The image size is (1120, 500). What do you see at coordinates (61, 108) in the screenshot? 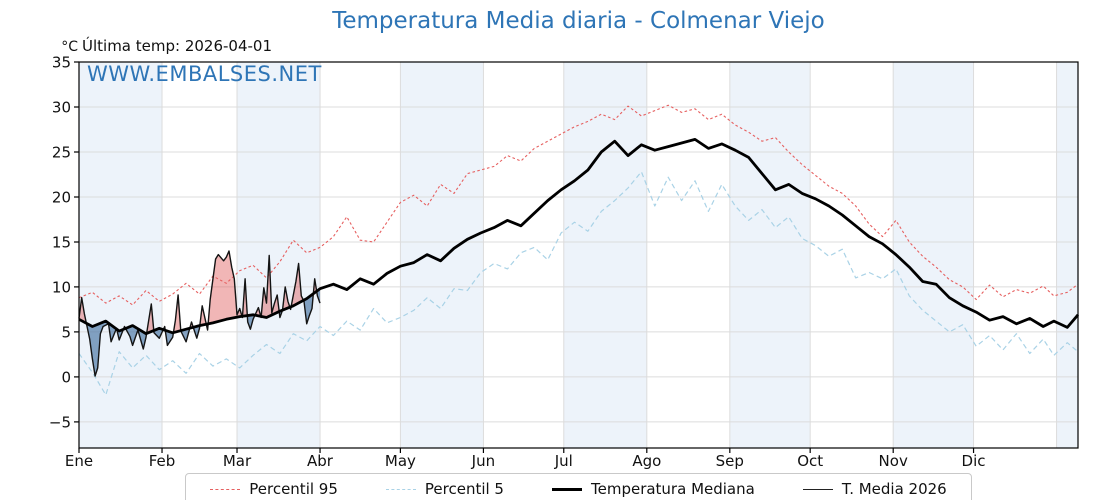
I see `svg-text: 30` at bounding box center [61, 108].